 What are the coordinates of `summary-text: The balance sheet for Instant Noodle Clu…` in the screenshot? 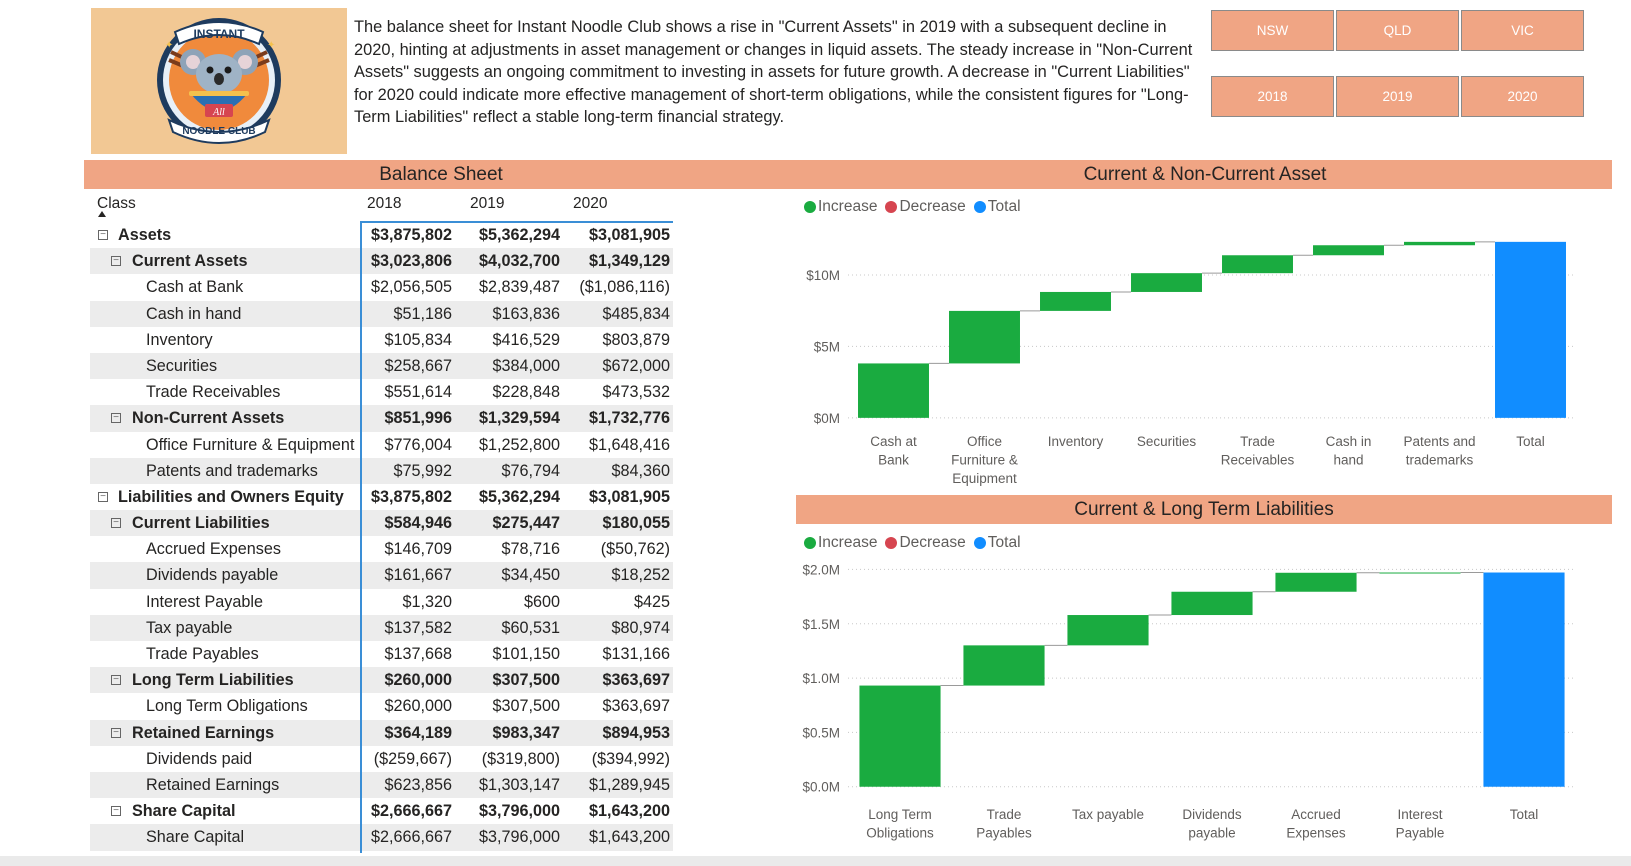 It's located at (773, 72).